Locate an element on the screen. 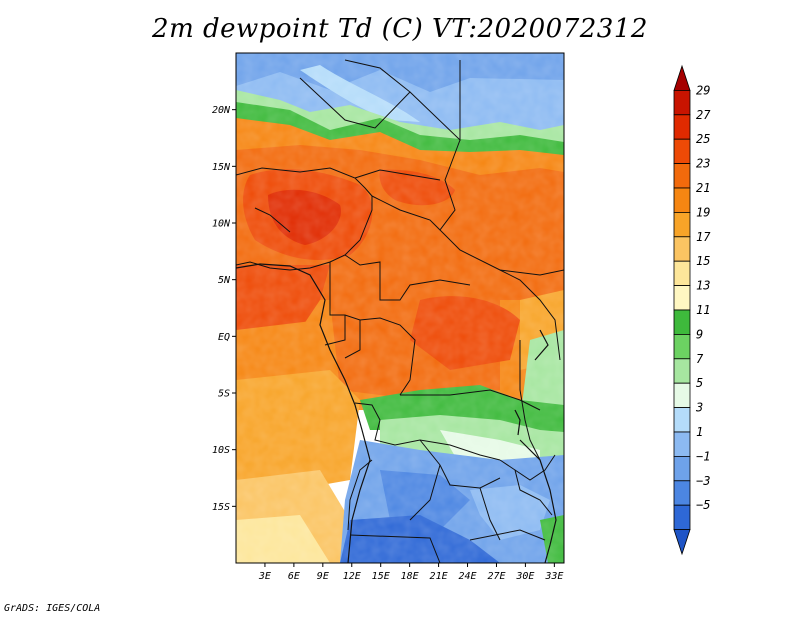 The width and height of the screenshot is (800, 618). lon-tick-label: 3E is located at coordinates (264, 576).